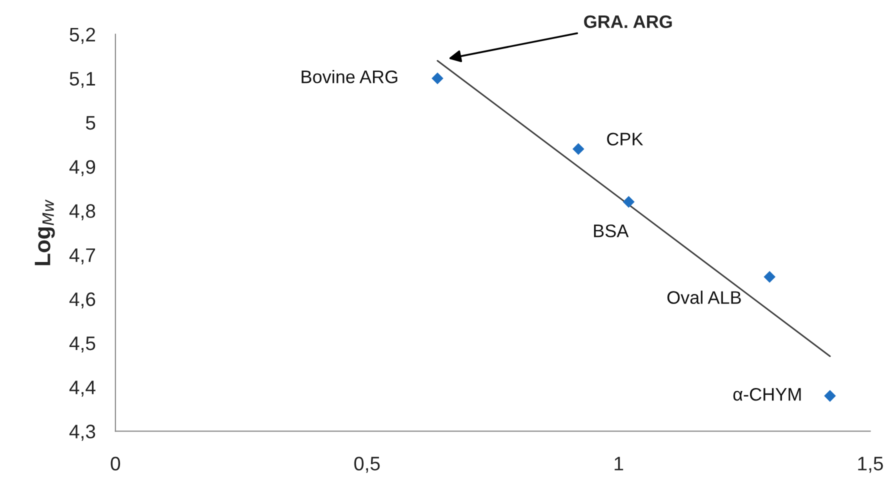 The height and width of the screenshot is (490, 888). What do you see at coordinates (767, 394) in the screenshot?
I see `annotation: α-CHYM` at bounding box center [767, 394].